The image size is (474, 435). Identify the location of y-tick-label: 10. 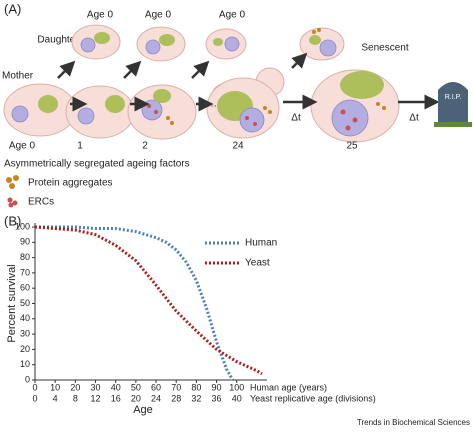
(25, 364).